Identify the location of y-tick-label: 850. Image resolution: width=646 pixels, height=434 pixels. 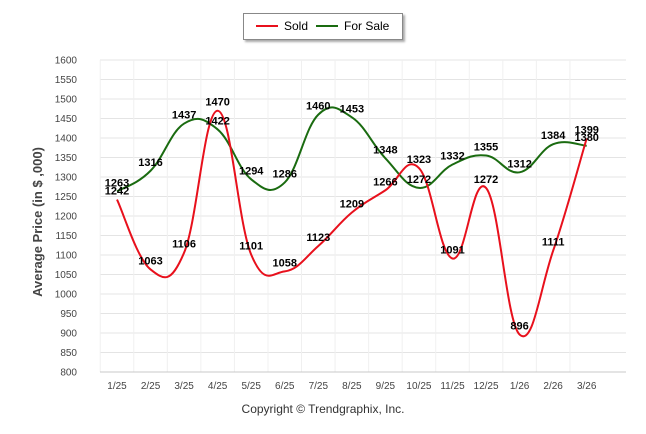
(68, 353).